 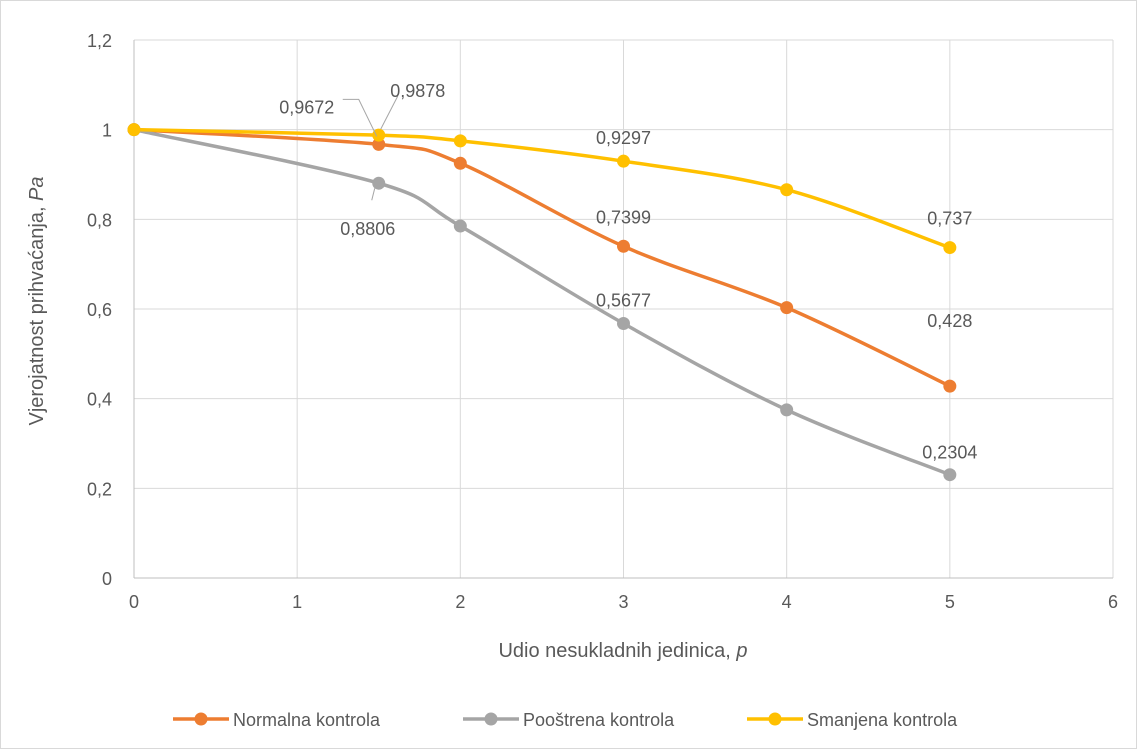 What do you see at coordinates (623, 300) in the screenshot?
I see `poostrena-kontrola-data-label: 0,5677` at bounding box center [623, 300].